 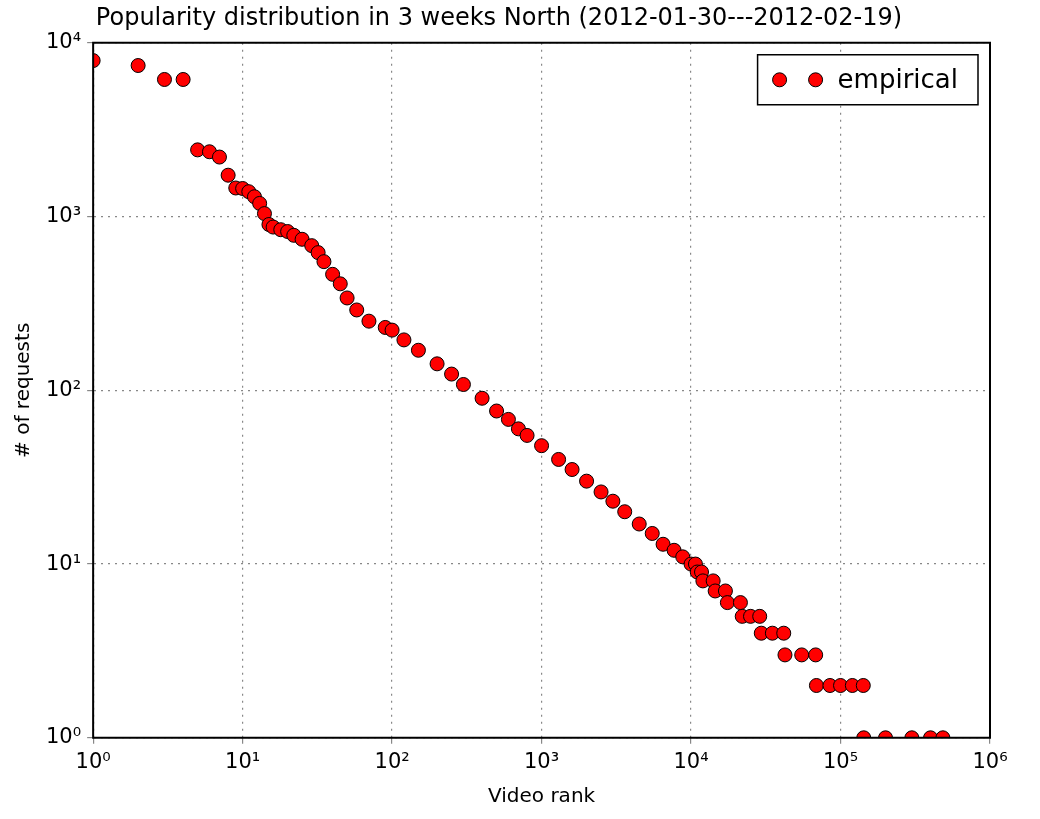 I want to click on y-tick-label: 10², so click(x=64, y=388).